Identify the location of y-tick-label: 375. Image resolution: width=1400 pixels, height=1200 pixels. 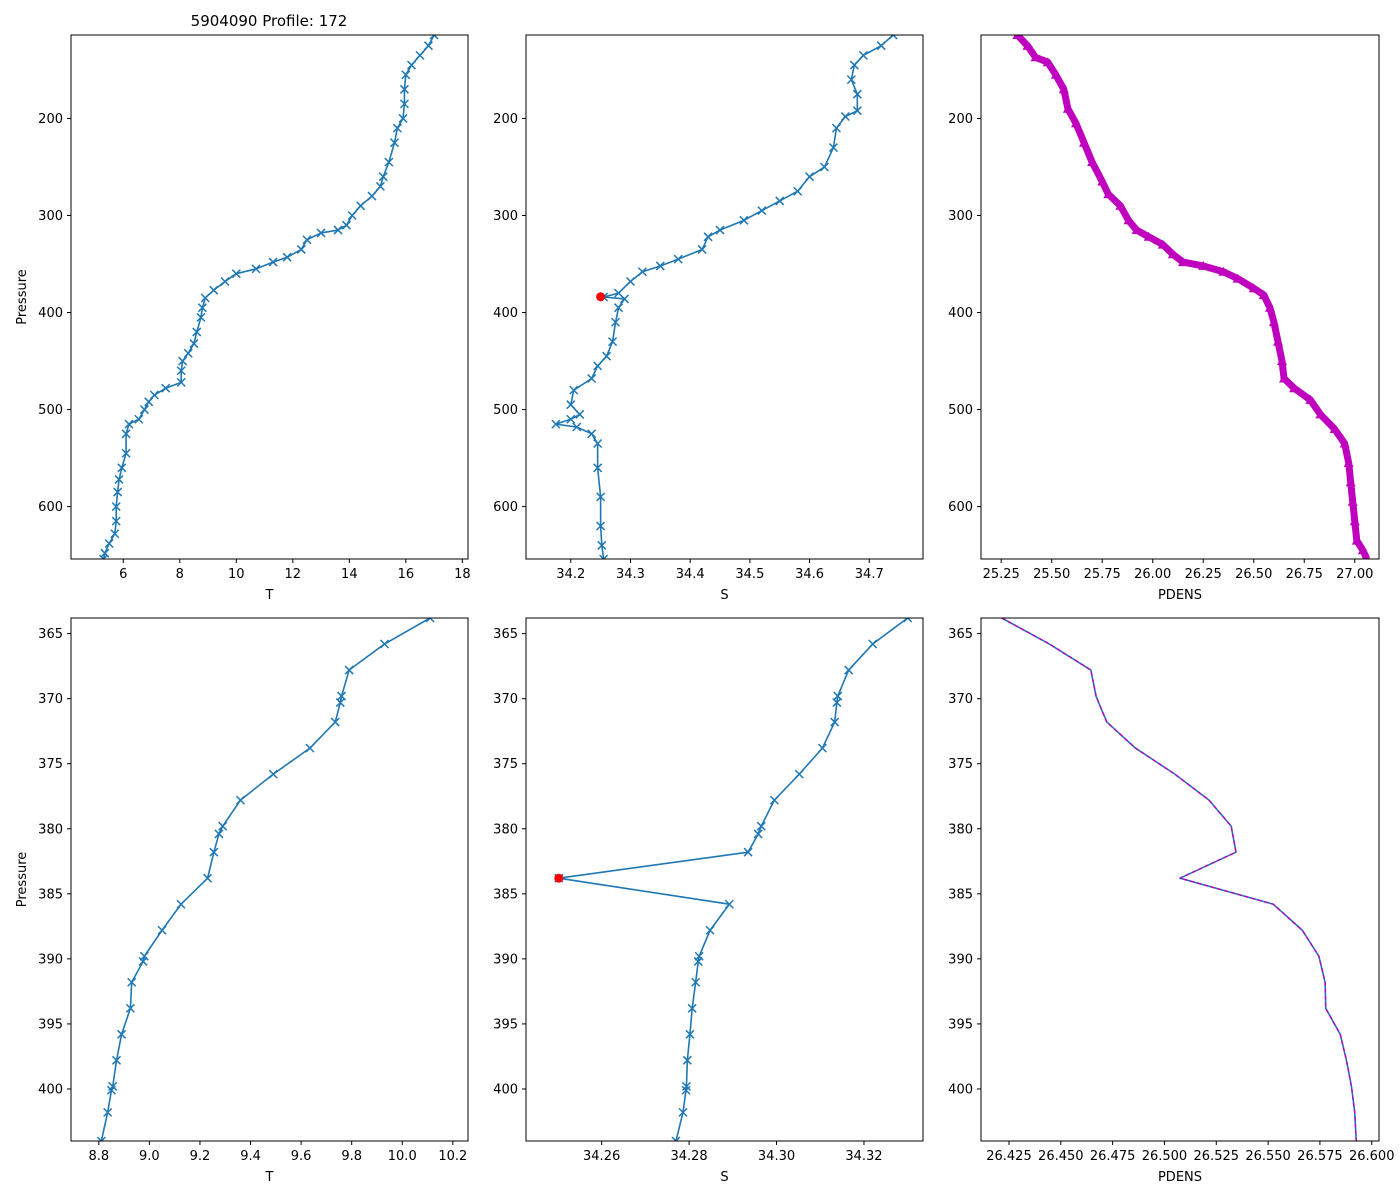
(505, 764).